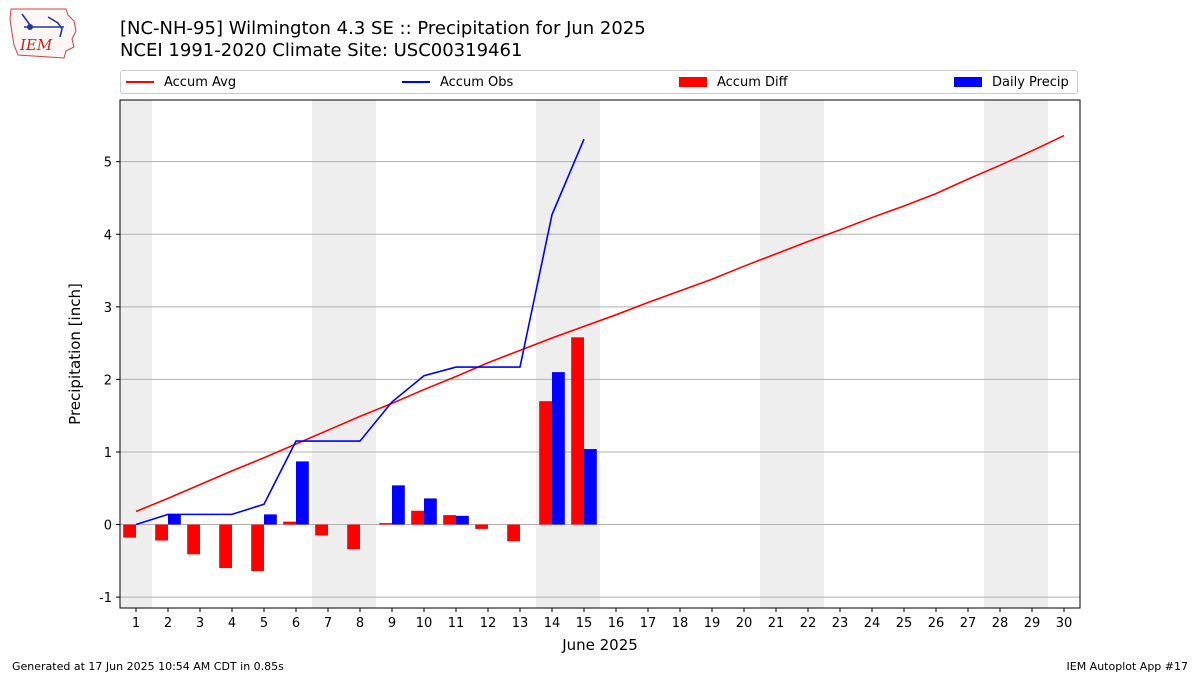  Describe the element at coordinates (840, 623) in the screenshot. I see `x-tick-label: 23` at that location.